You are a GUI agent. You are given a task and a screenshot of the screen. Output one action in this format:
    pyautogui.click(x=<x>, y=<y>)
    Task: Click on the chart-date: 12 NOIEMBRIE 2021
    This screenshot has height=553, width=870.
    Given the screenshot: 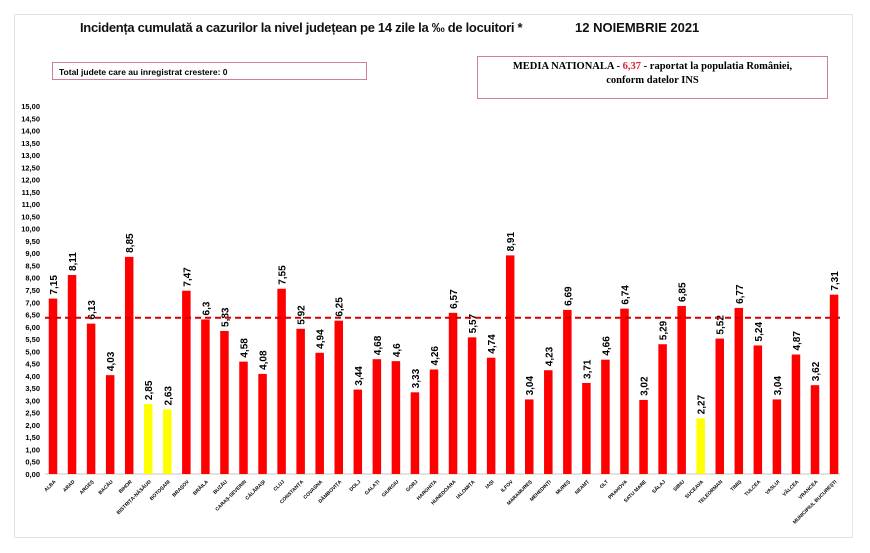 What is the action you would take?
    pyautogui.click(x=637, y=27)
    